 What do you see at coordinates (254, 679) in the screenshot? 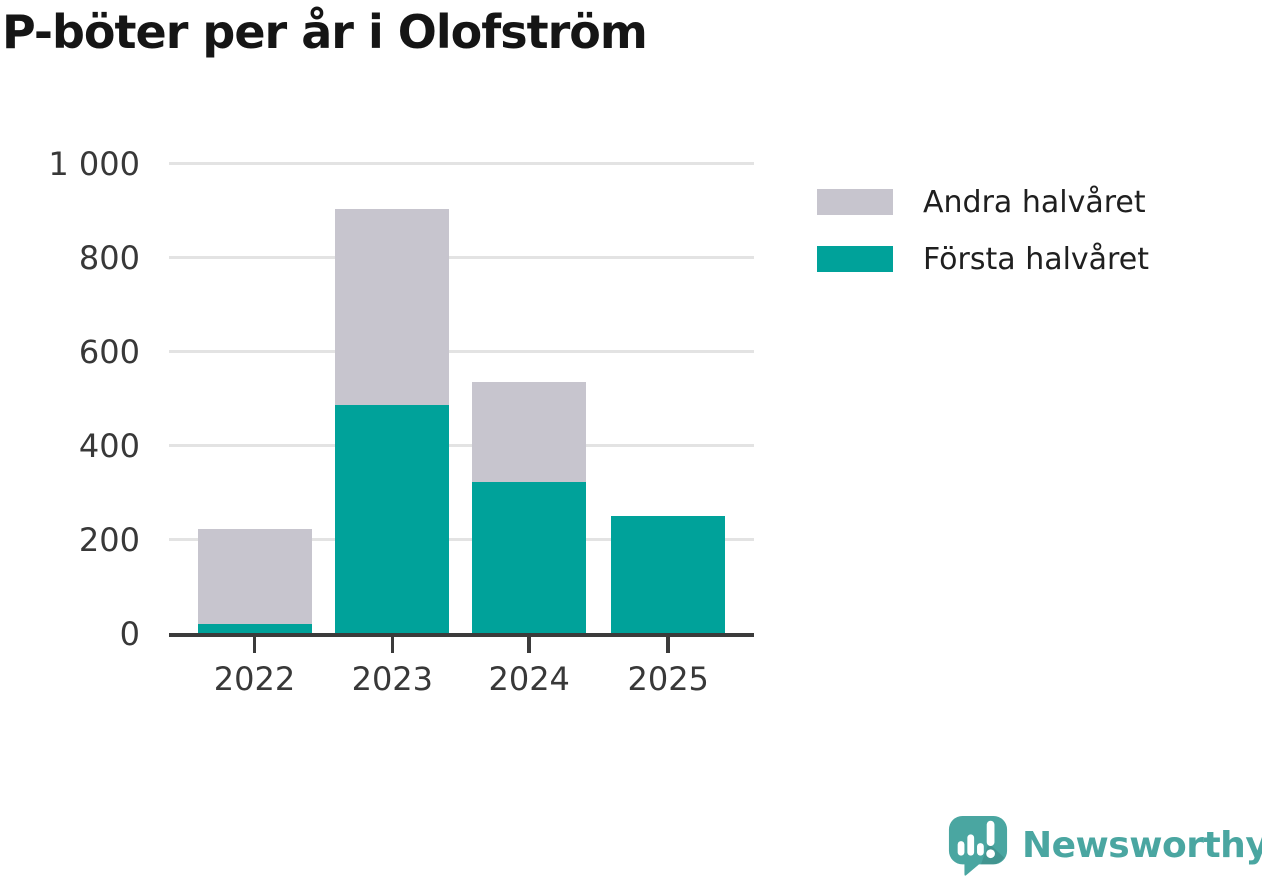
I see `x-tick-label-2022: 2022` at bounding box center [254, 679].